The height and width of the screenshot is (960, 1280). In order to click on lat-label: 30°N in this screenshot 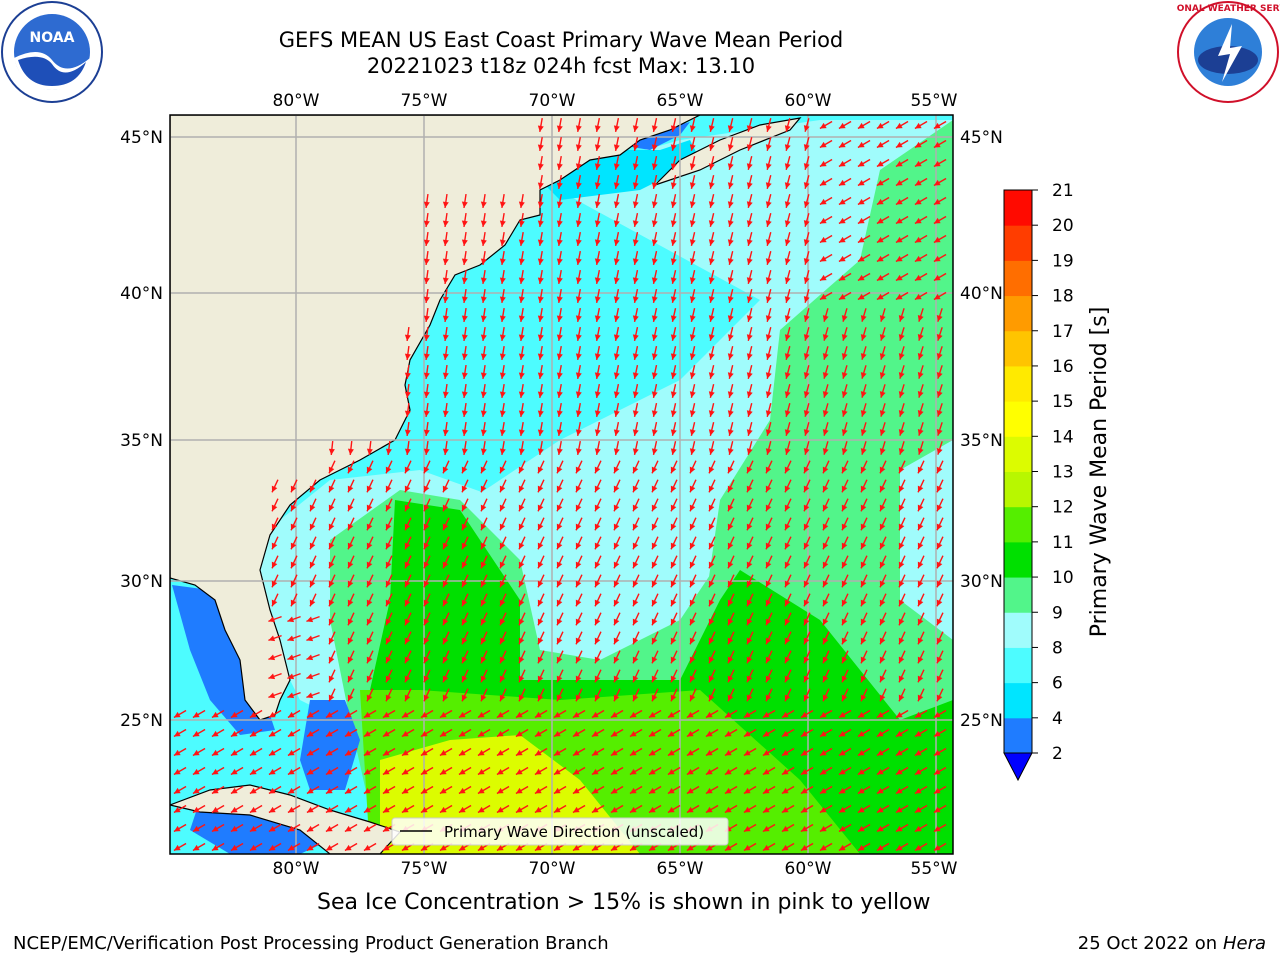, I will do `click(981, 582)`.